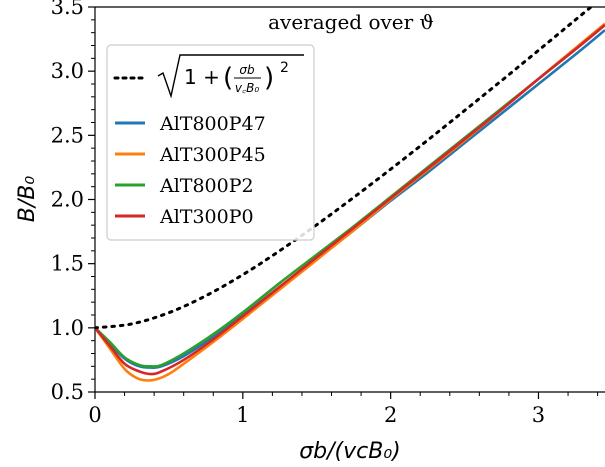  I want to click on legend-label-series-2: AlT800P2, so click(206, 186).